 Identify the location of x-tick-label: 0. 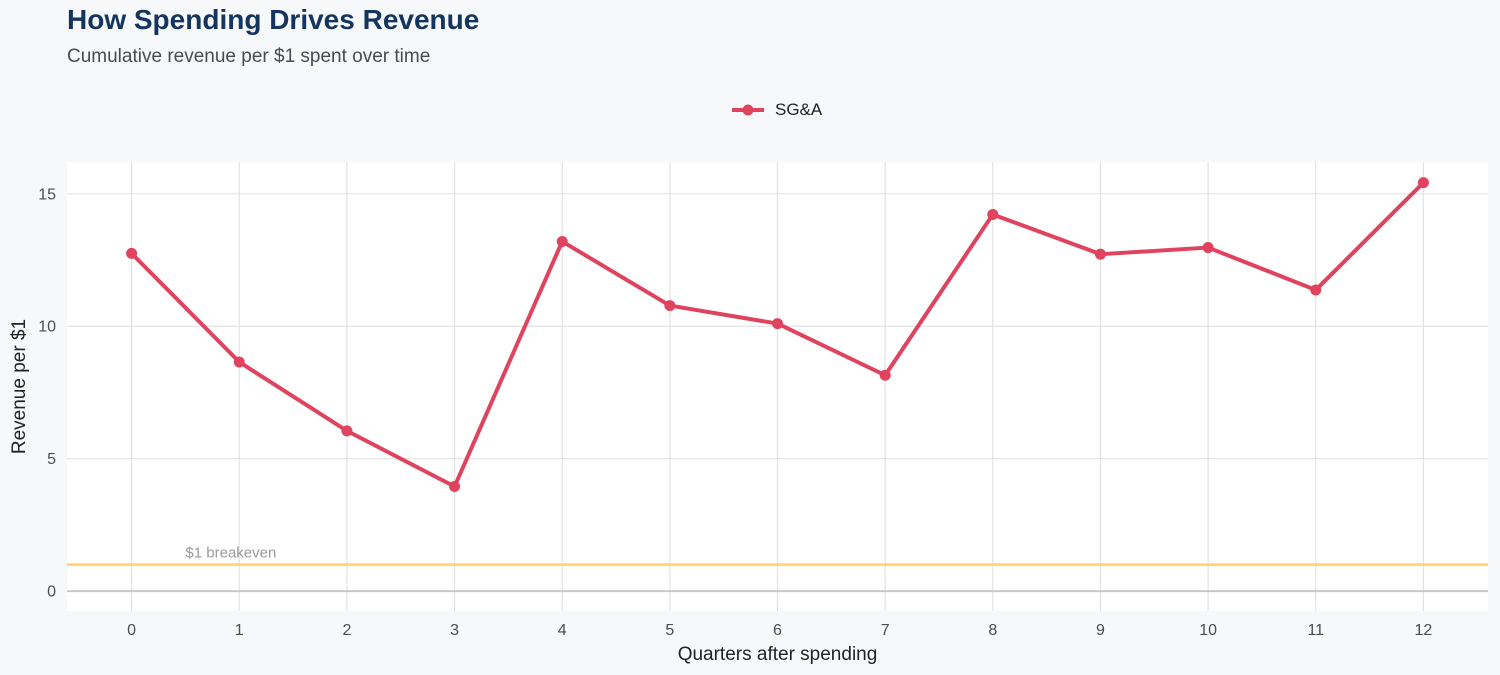
(131, 630).